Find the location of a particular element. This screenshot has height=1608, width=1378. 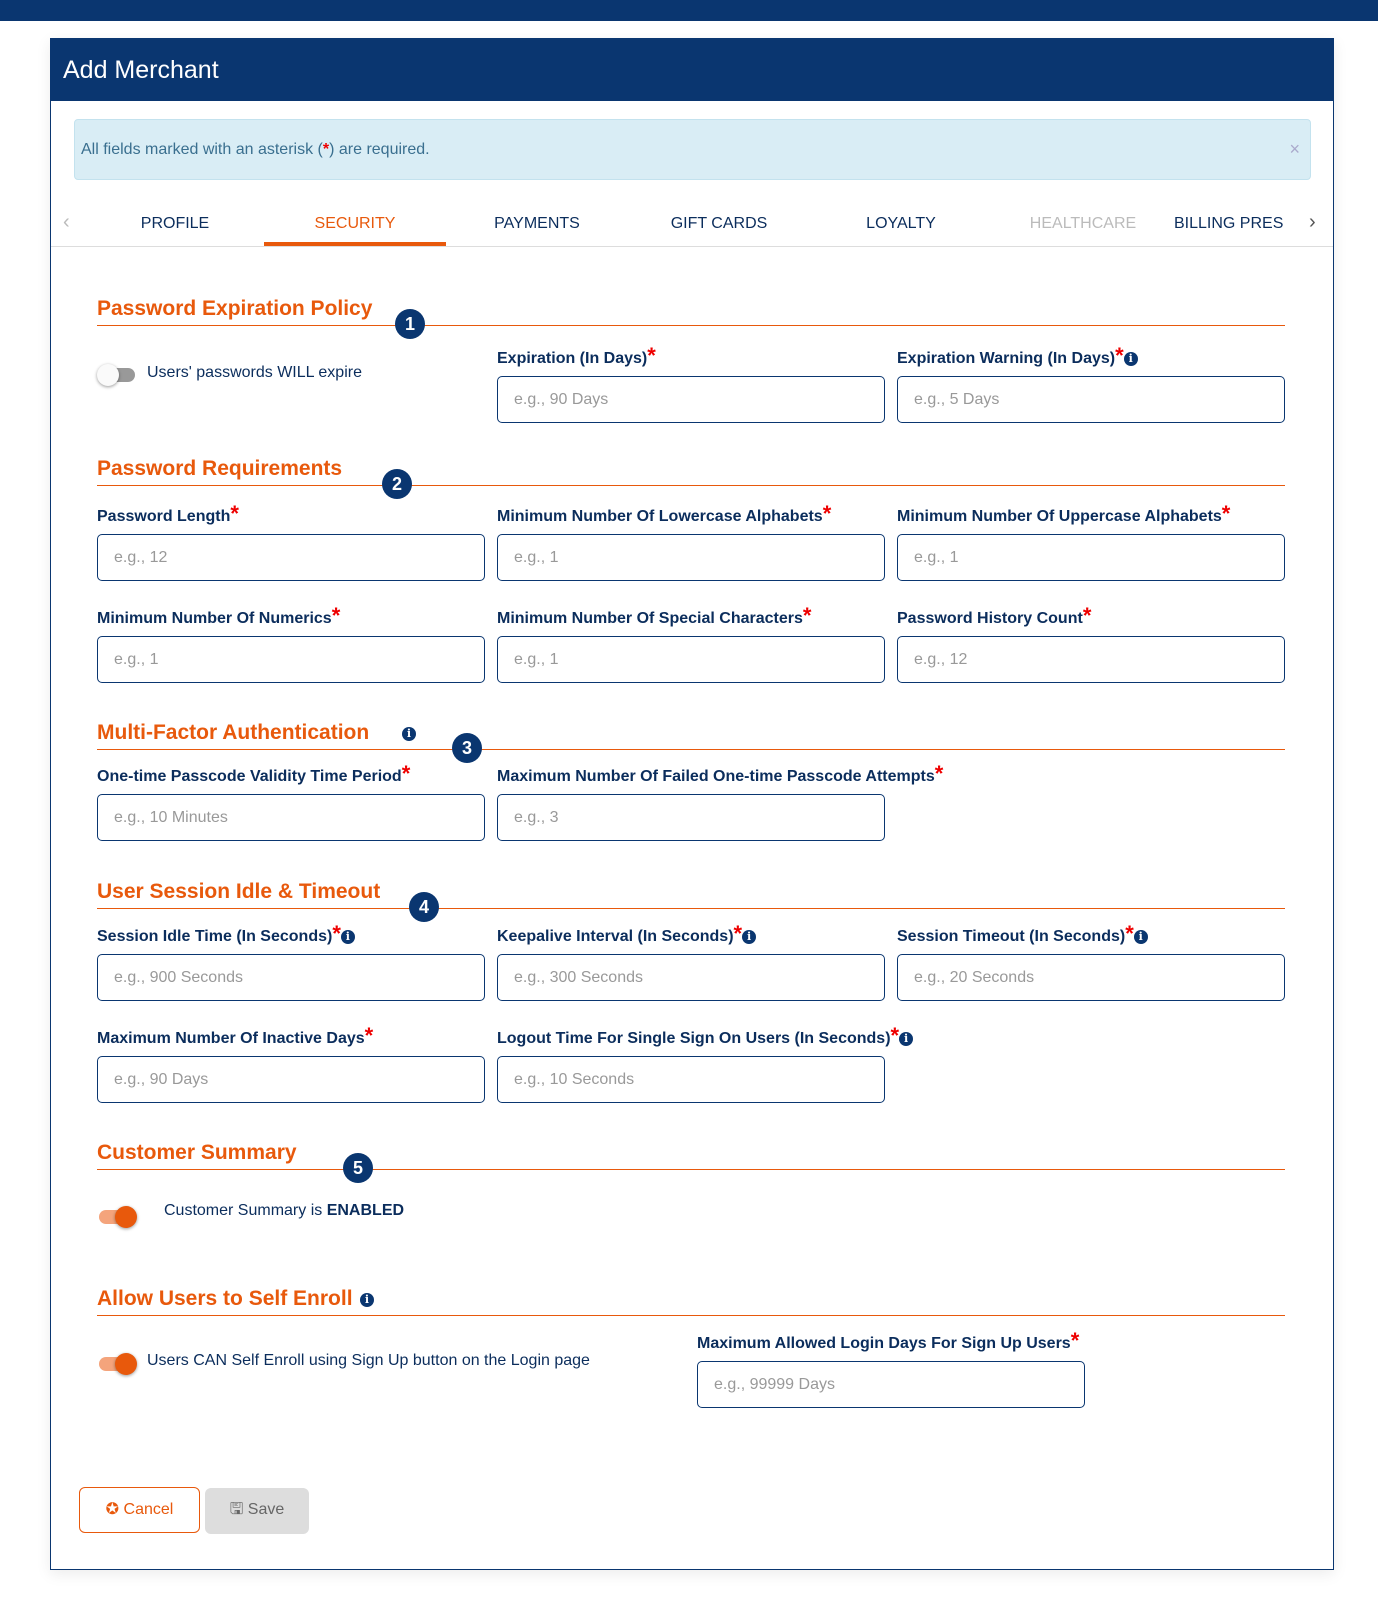

field-label: Expiration Warning (In Days)* i is located at coordinates (1091, 360).